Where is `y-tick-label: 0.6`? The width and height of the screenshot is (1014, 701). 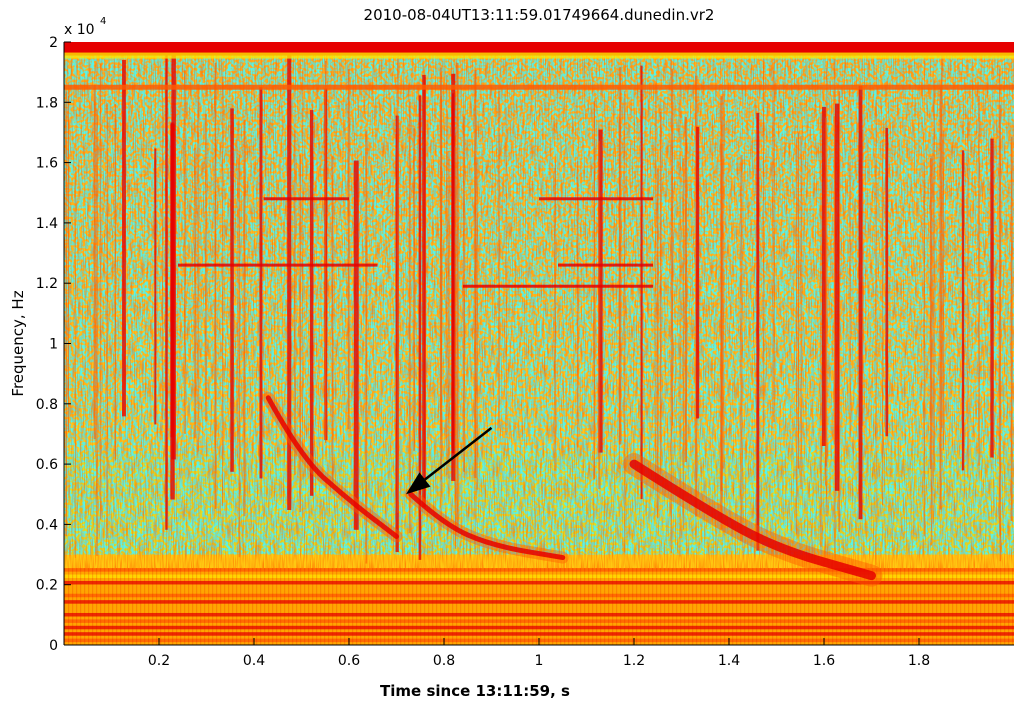 y-tick-label: 0.6 is located at coordinates (47, 465).